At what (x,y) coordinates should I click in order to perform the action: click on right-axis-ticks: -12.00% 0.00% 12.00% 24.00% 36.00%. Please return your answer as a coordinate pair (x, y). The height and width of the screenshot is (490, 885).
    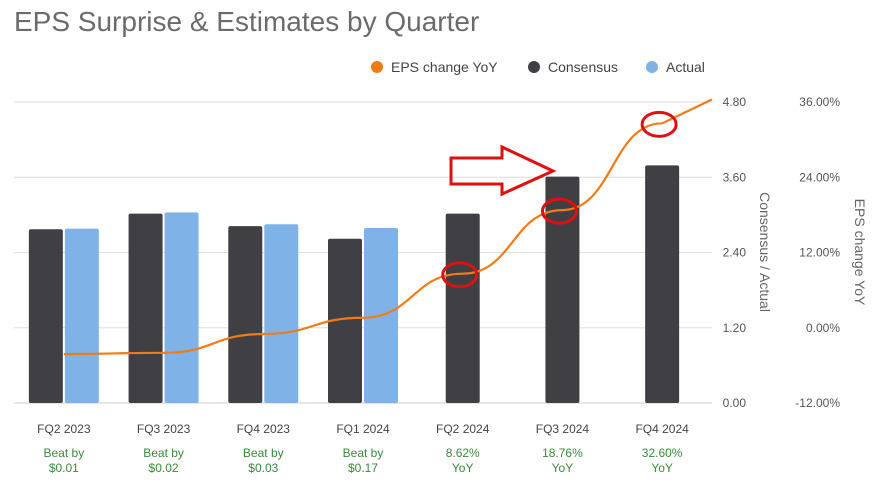
    Looking at the image, I should click on (817, 252).